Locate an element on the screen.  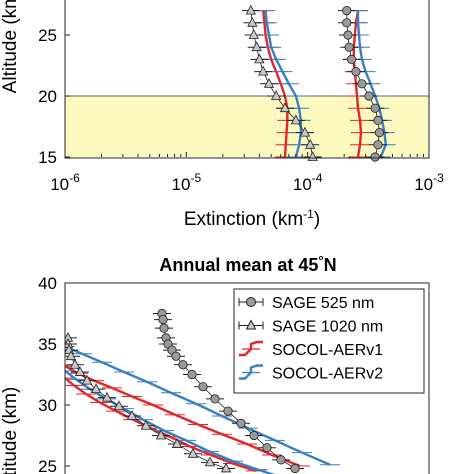
legend-label: SAGE 1020 nm is located at coordinates (327, 327).